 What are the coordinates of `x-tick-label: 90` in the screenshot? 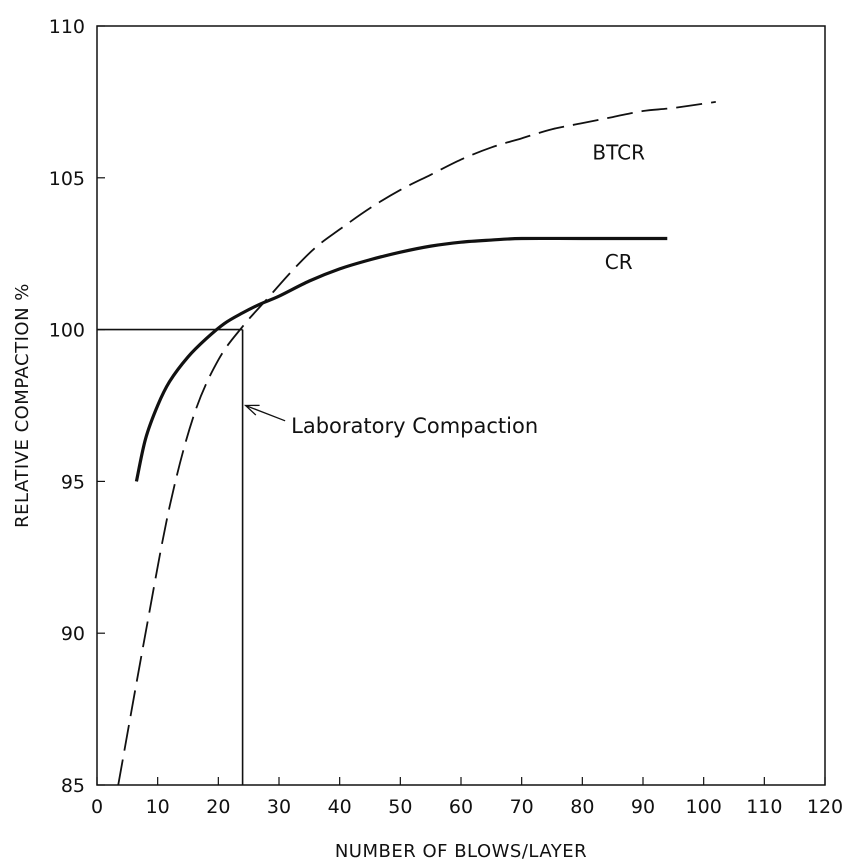 It's located at (643, 807).